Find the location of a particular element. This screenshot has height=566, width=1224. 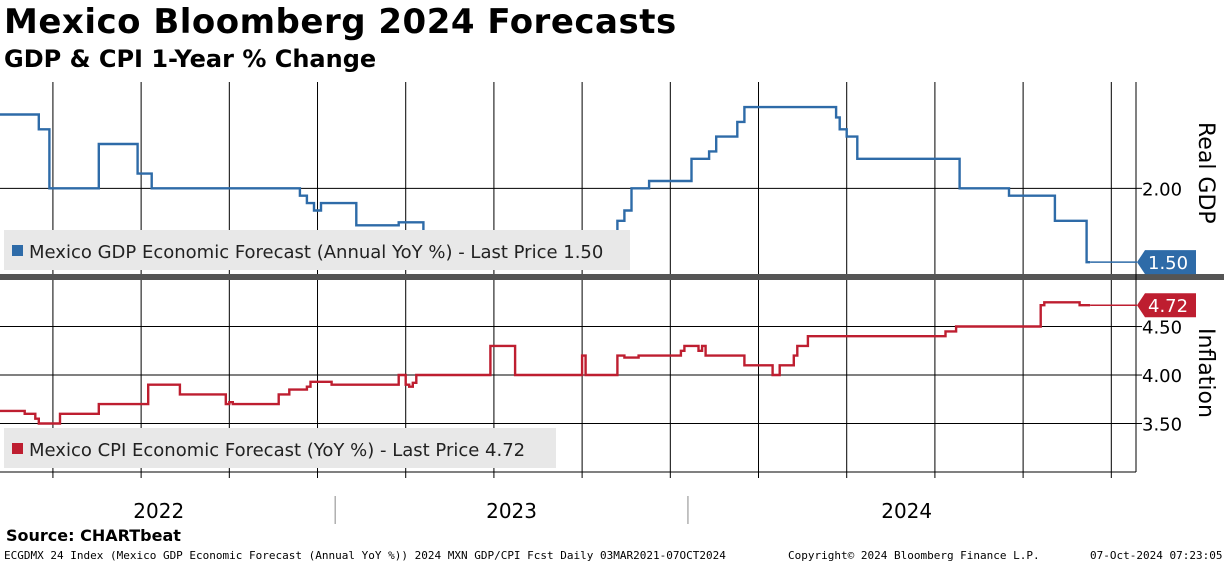

gdp-last-price-badge is located at coordinates (1166, 262).